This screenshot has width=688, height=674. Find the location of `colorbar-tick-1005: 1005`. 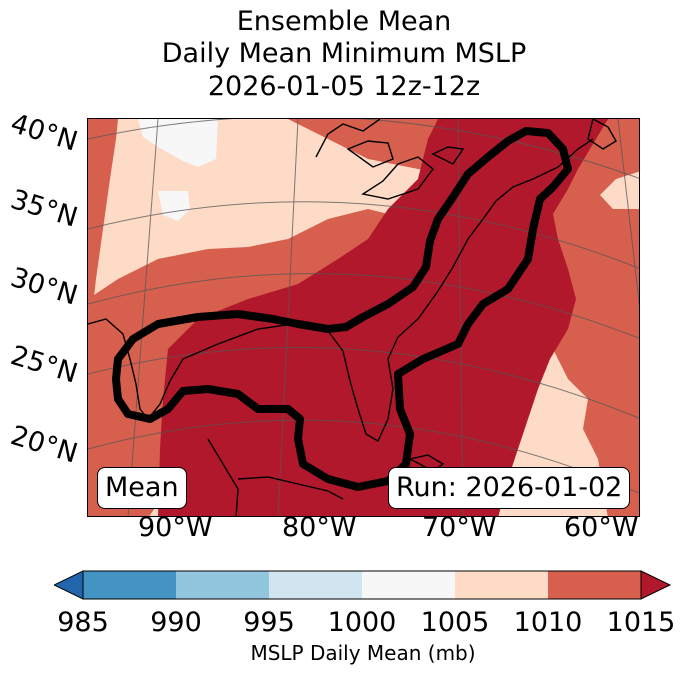

colorbar-tick-1005: 1005 is located at coordinates (455, 622).